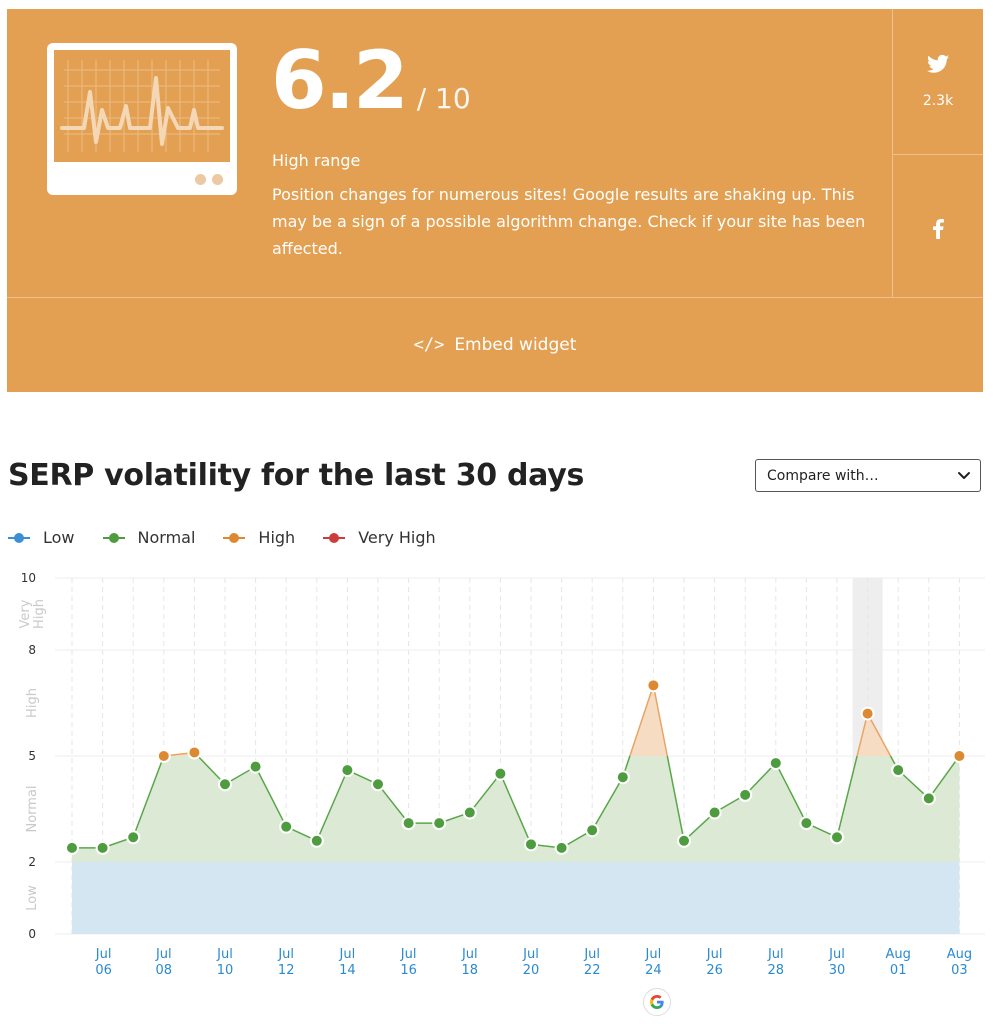 The height and width of the screenshot is (1024, 993). I want to click on x-tick-day: 03, so click(959, 970).